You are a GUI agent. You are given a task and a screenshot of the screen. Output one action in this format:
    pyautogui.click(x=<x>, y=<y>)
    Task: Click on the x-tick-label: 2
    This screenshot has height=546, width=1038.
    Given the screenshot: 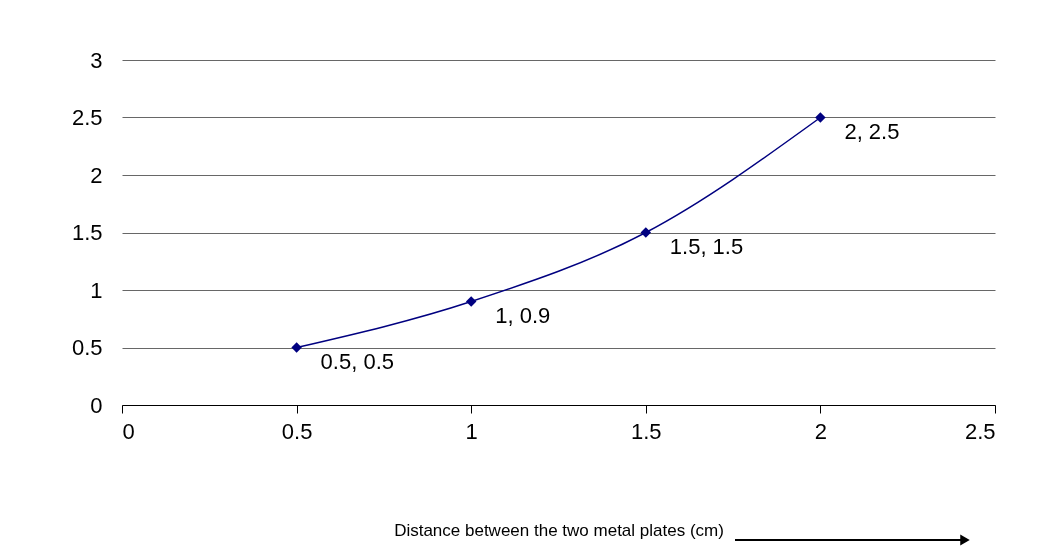 What is the action you would take?
    pyautogui.click(x=821, y=431)
    